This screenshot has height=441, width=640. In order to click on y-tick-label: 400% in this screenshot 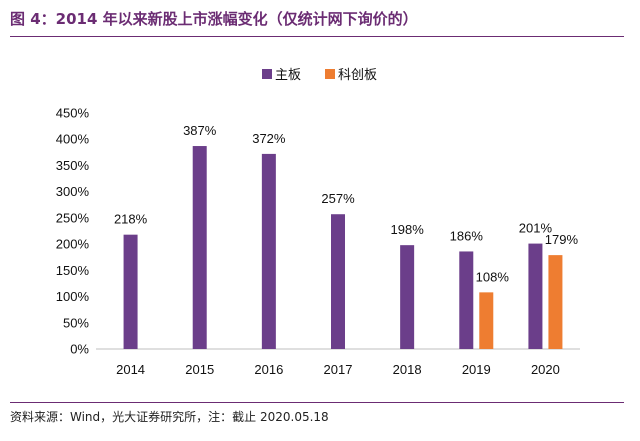, I will do `click(73, 139)`.